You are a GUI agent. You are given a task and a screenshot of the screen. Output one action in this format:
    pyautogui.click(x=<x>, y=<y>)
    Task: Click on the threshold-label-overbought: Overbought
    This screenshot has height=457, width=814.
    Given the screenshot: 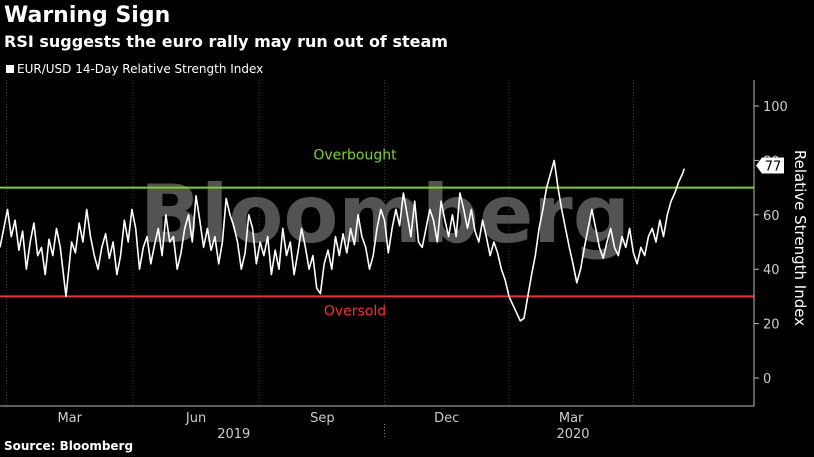 What is the action you would take?
    pyautogui.click(x=355, y=156)
    